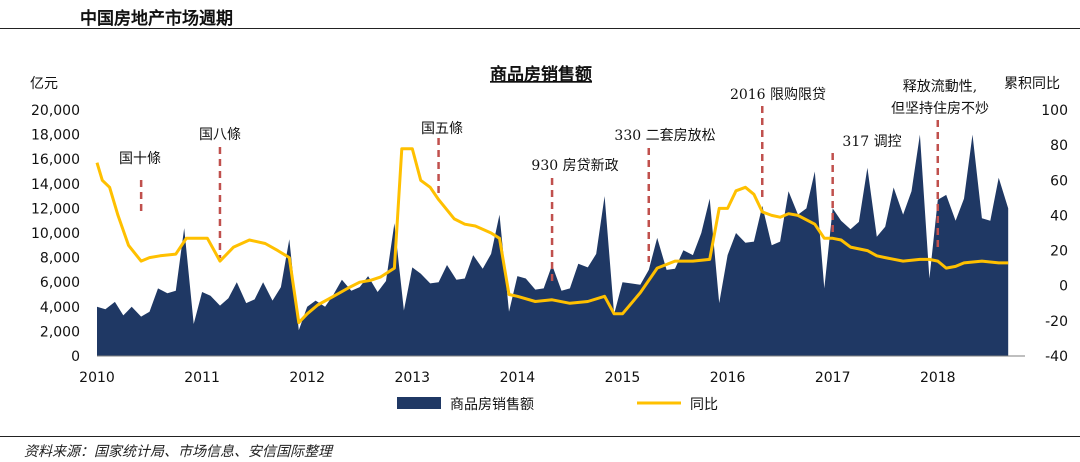 This screenshot has width=1080, height=462. What do you see at coordinates (778, 95) in the screenshot?
I see `annotation-label: 2016 限购限贷` at bounding box center [778, 95].